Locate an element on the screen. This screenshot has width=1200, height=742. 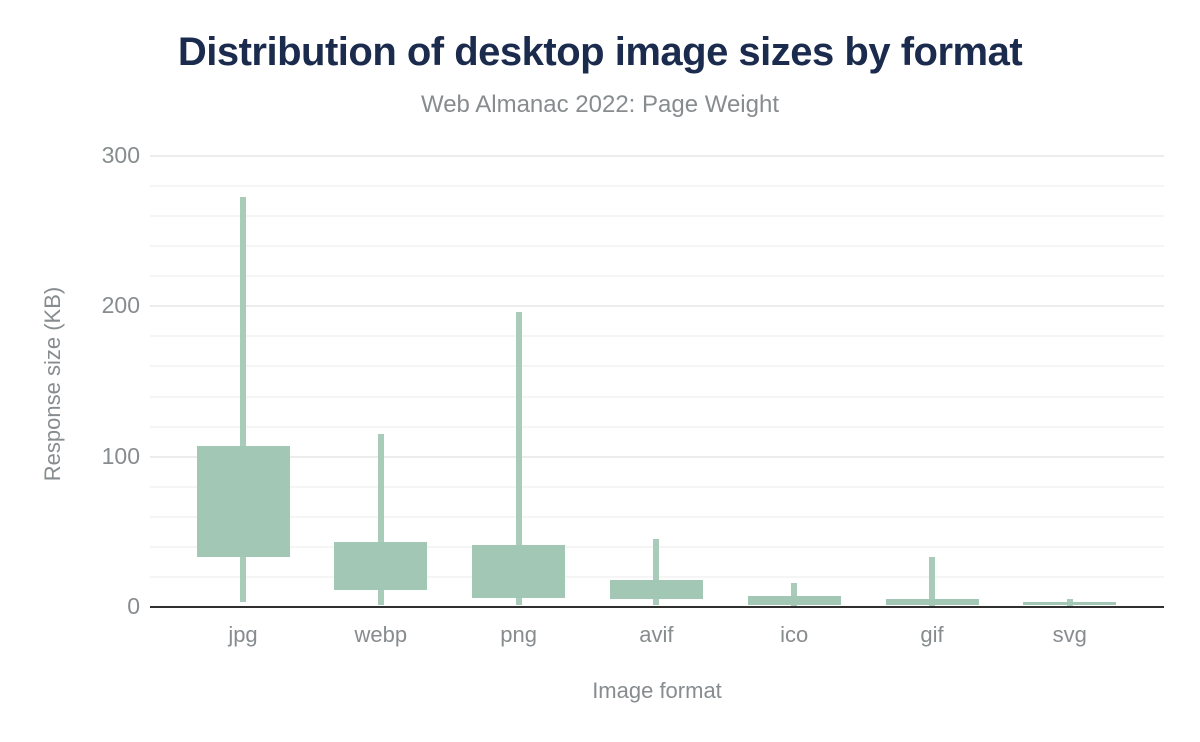
x-tick-label: jpg is located at coordinates (243, 634).